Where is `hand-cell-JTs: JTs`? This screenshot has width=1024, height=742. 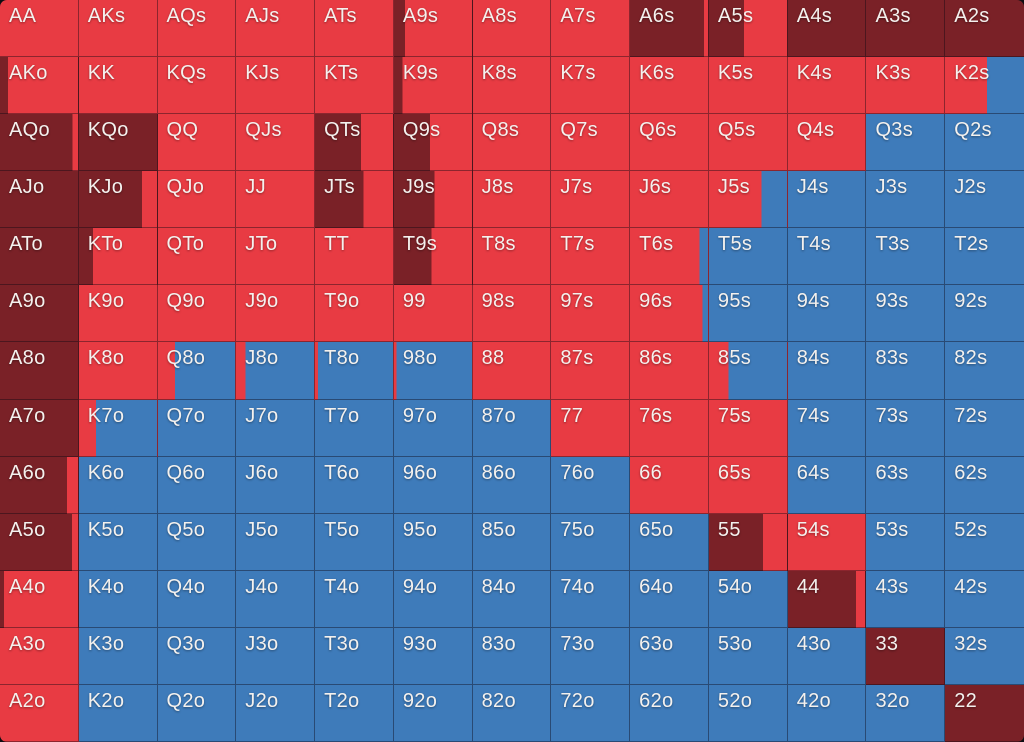 hand-cell-JTs: JTs is located at coordinates (354, 200).